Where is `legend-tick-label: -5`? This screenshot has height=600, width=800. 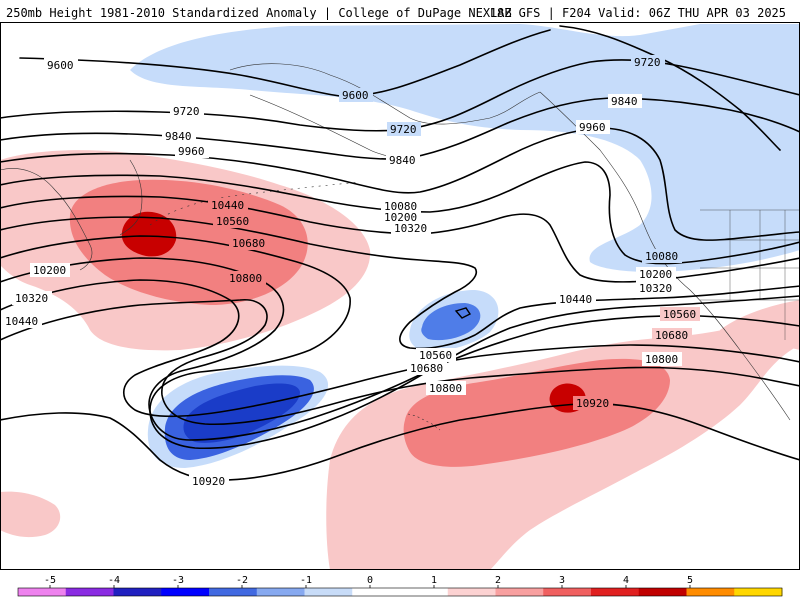
legend-tick-label: -5 is located at coordinates (50, 580).